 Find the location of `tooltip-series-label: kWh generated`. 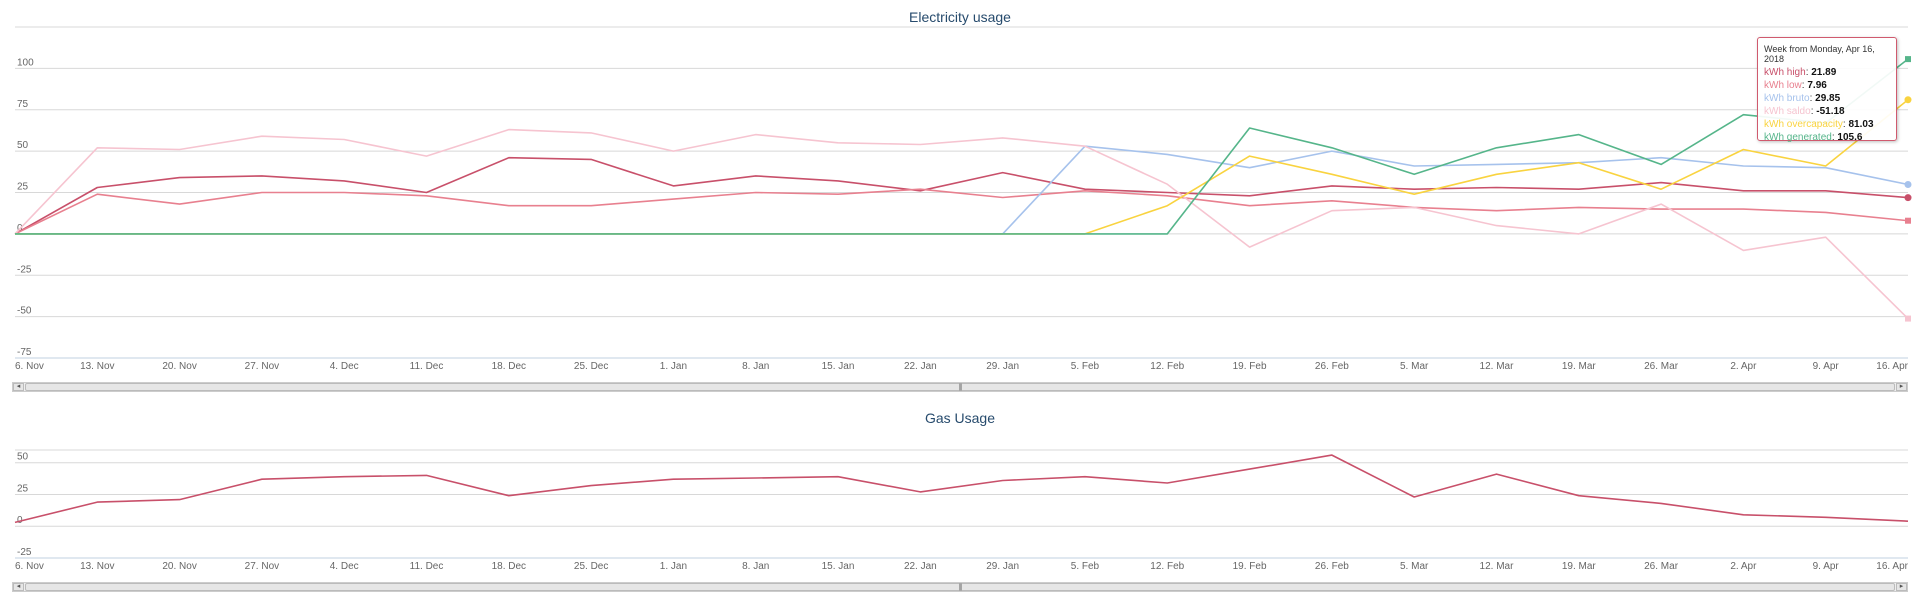

tooltip-series-label: kWh generated is located at coordinates (1798, 137).